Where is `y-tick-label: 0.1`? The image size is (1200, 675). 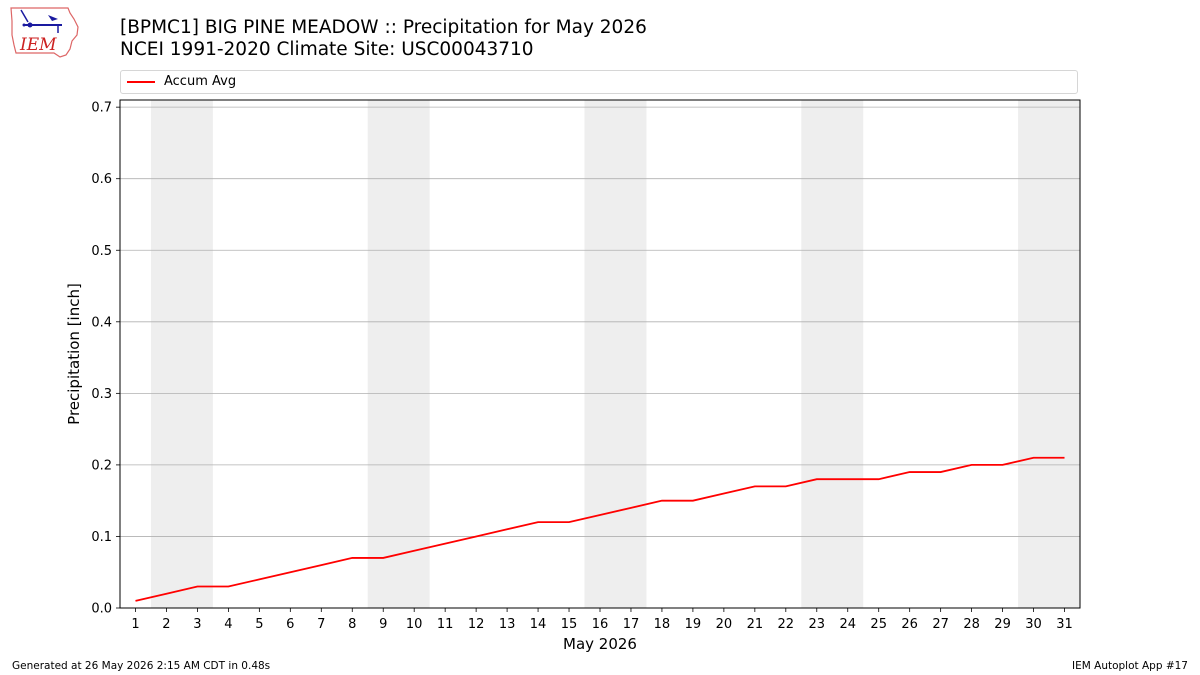
y-tick-label: 0.1 is located at coordinates (101, 537).